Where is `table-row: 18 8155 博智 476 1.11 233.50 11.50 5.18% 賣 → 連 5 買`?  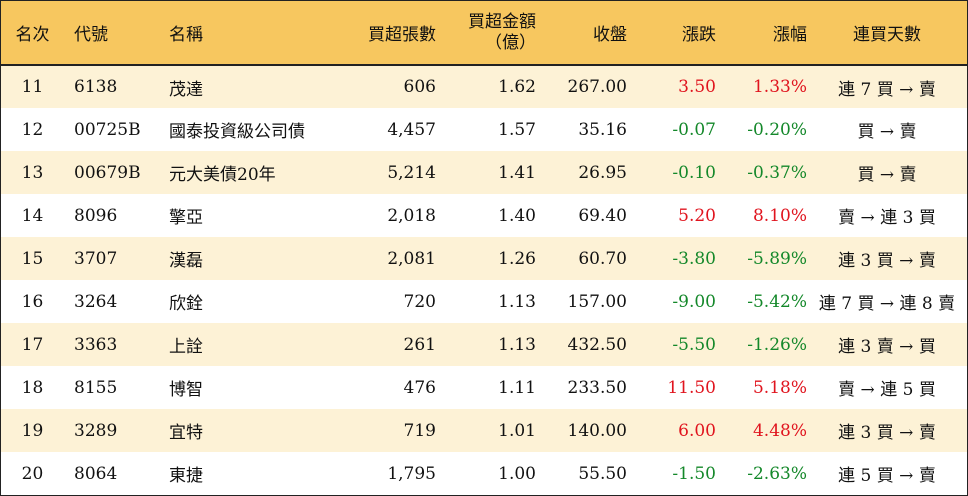
table-row: 18 8155 博智 476 1.11 233.50 11.50 5.18% 賣 → 連 5 買 is located at coordinates (484, 387).